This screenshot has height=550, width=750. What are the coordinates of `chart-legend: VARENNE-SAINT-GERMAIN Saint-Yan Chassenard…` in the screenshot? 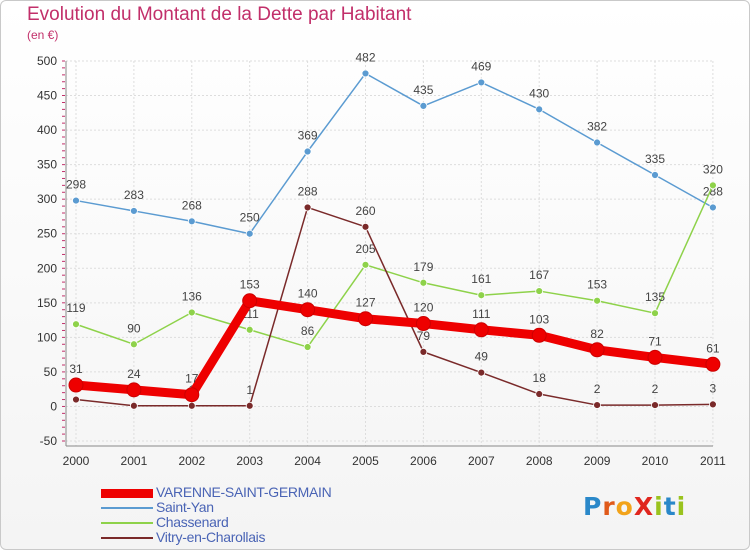 It's located at (261, 515).